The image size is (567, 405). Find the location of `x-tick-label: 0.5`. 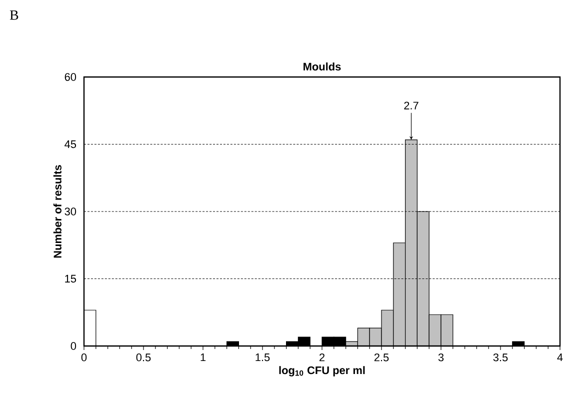

x-tick-label: 0.5 is located at coordinates (143, 358).